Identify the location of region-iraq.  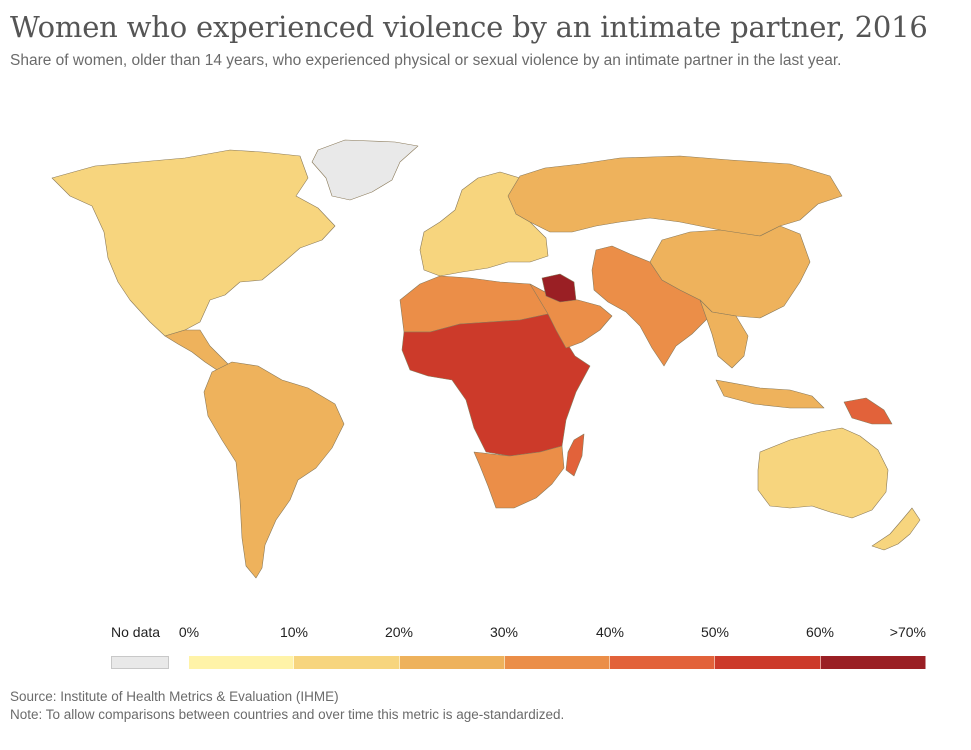
(559, 288).